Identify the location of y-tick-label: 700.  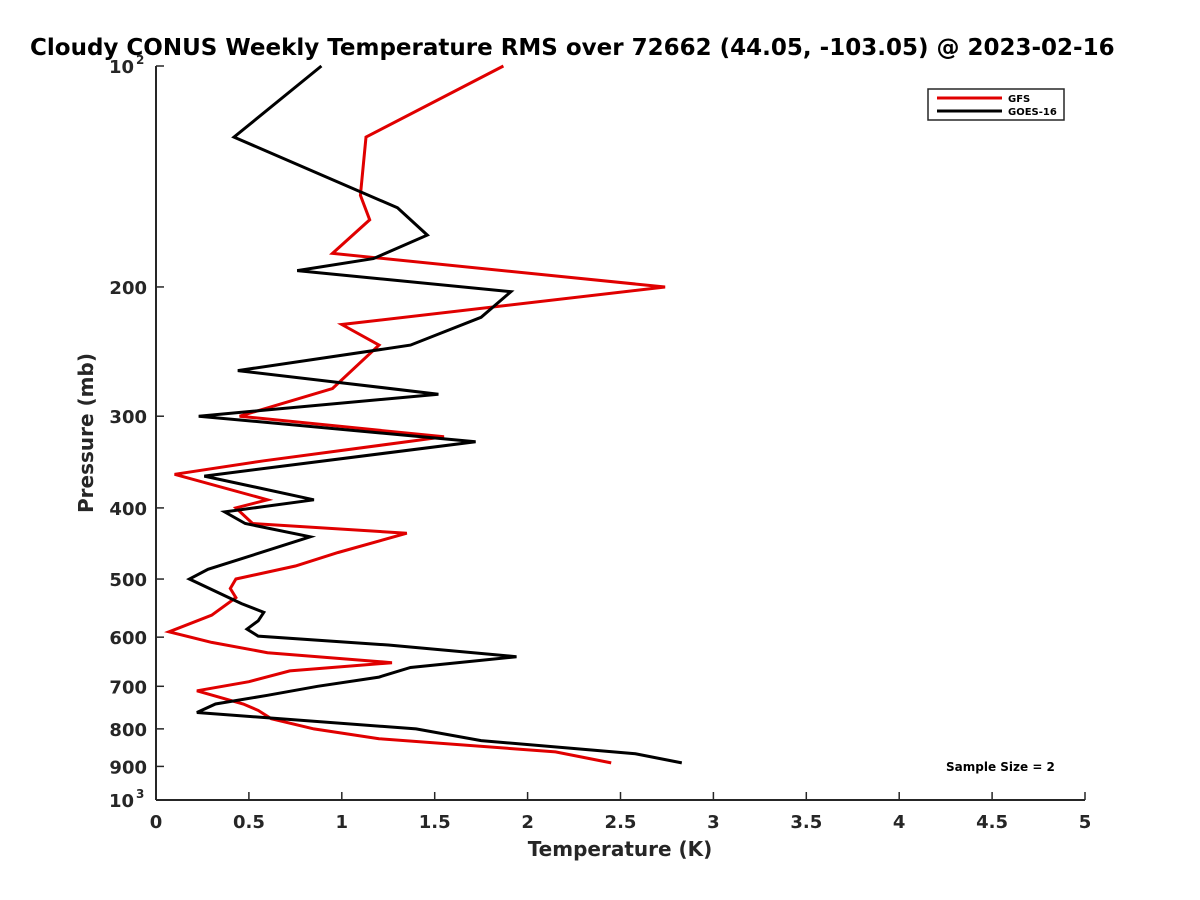
(128, 687).